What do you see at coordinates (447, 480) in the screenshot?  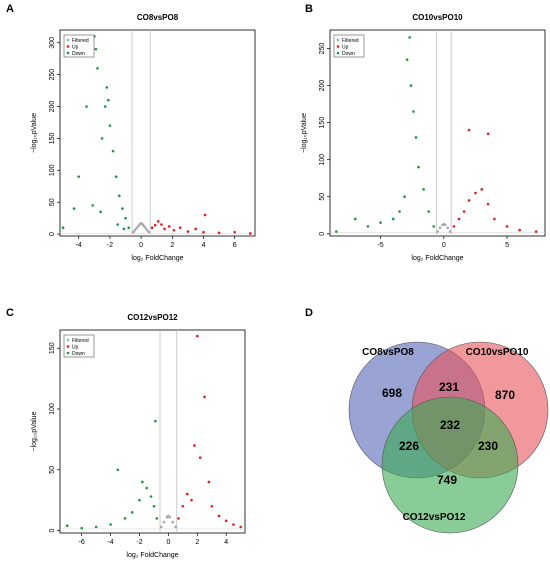 I see `venn-count-only-co12vspo12: 749` at bounding box center [447, 480].